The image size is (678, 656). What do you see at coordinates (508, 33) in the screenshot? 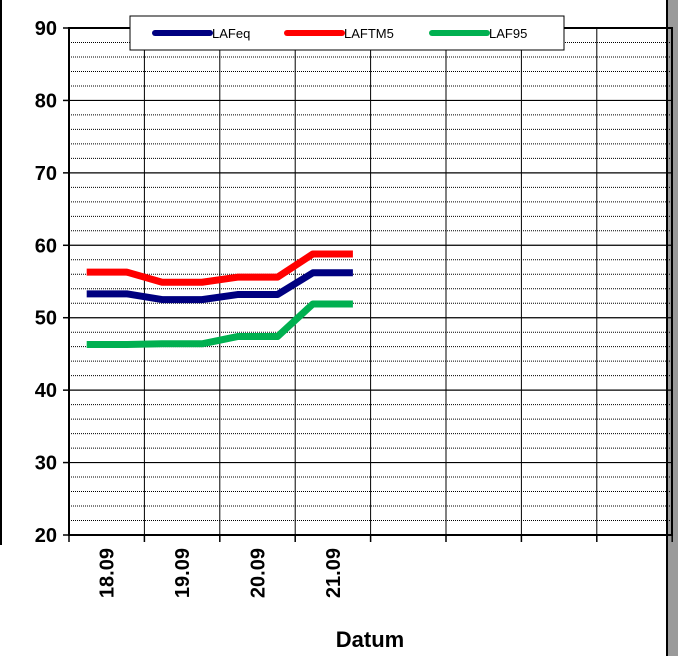
I see `legend-label: LAF95` at bounding box center [508, 33].